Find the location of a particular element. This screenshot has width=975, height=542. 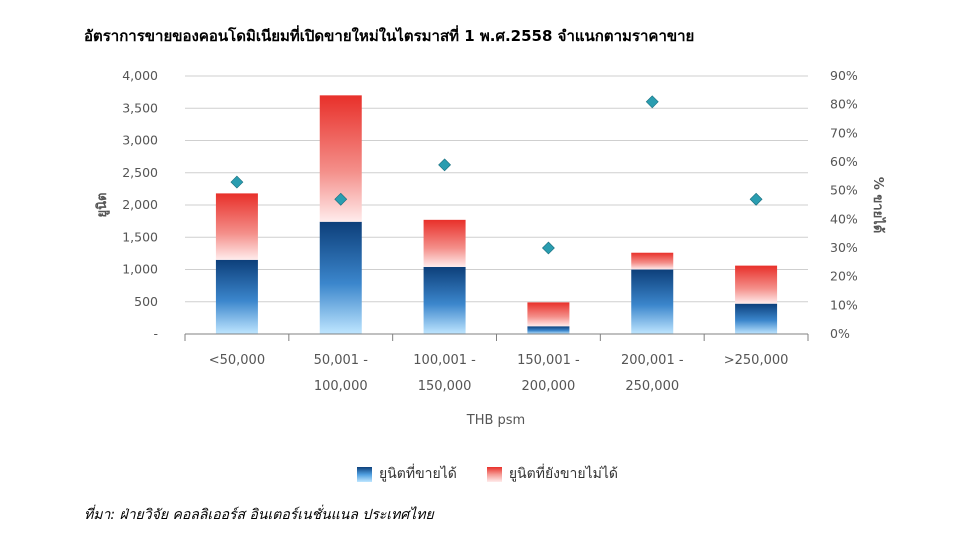

x-tick-label: 150,000 is located at coordinates (445, 386).